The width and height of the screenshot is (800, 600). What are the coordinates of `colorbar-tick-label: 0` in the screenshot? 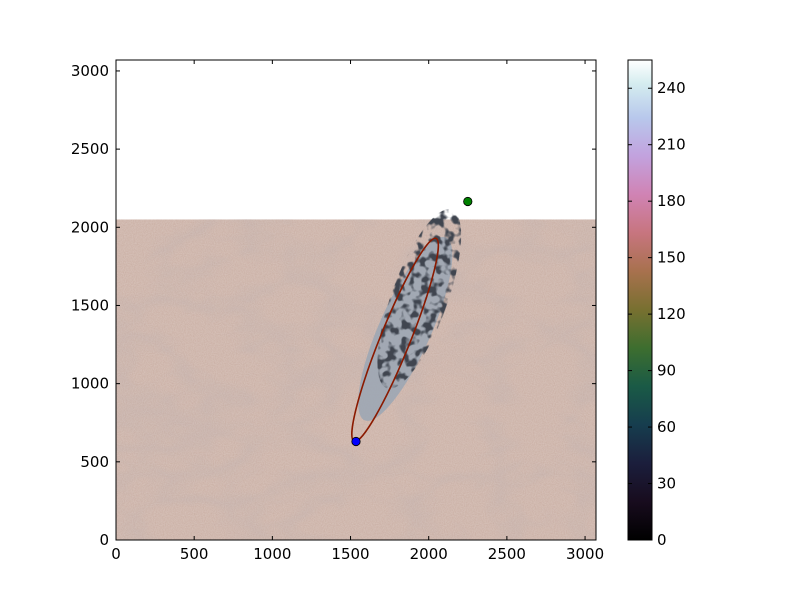 It's located at (662, 540).